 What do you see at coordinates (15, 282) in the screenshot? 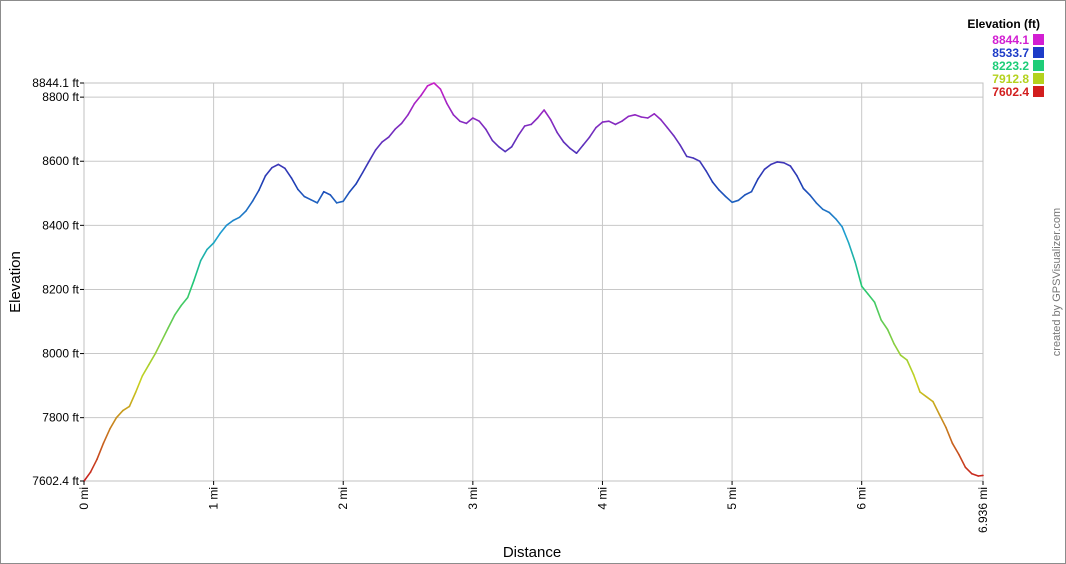
I see `y-axis-title: Elevation` at bounding box center [15, 282].